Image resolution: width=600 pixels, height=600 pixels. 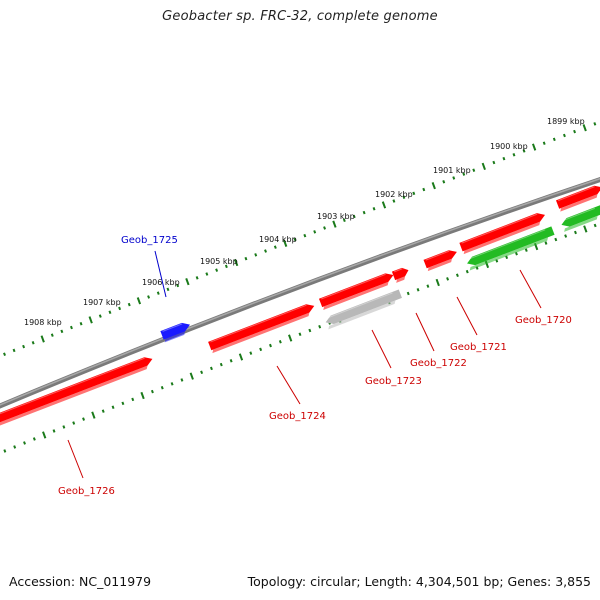 What do you see at coordinates (478, 347) in the screenshot?
I see `gene-label-geob_1721: Geob_1721` at bounding box center [478, 347].